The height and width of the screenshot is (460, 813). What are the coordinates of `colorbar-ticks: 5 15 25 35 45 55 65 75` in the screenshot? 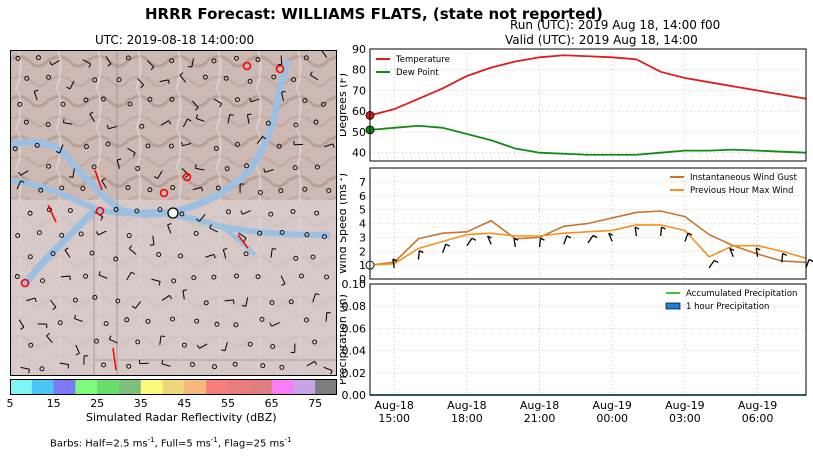 It's located at (172, 404).